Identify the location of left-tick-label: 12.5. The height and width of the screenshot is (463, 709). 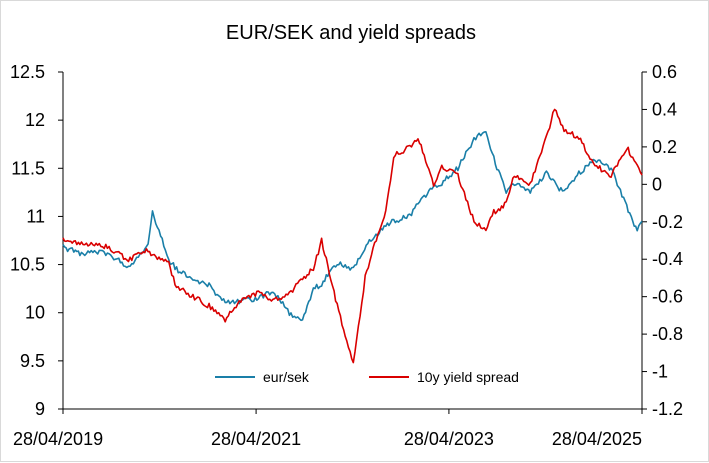
(27, 72).